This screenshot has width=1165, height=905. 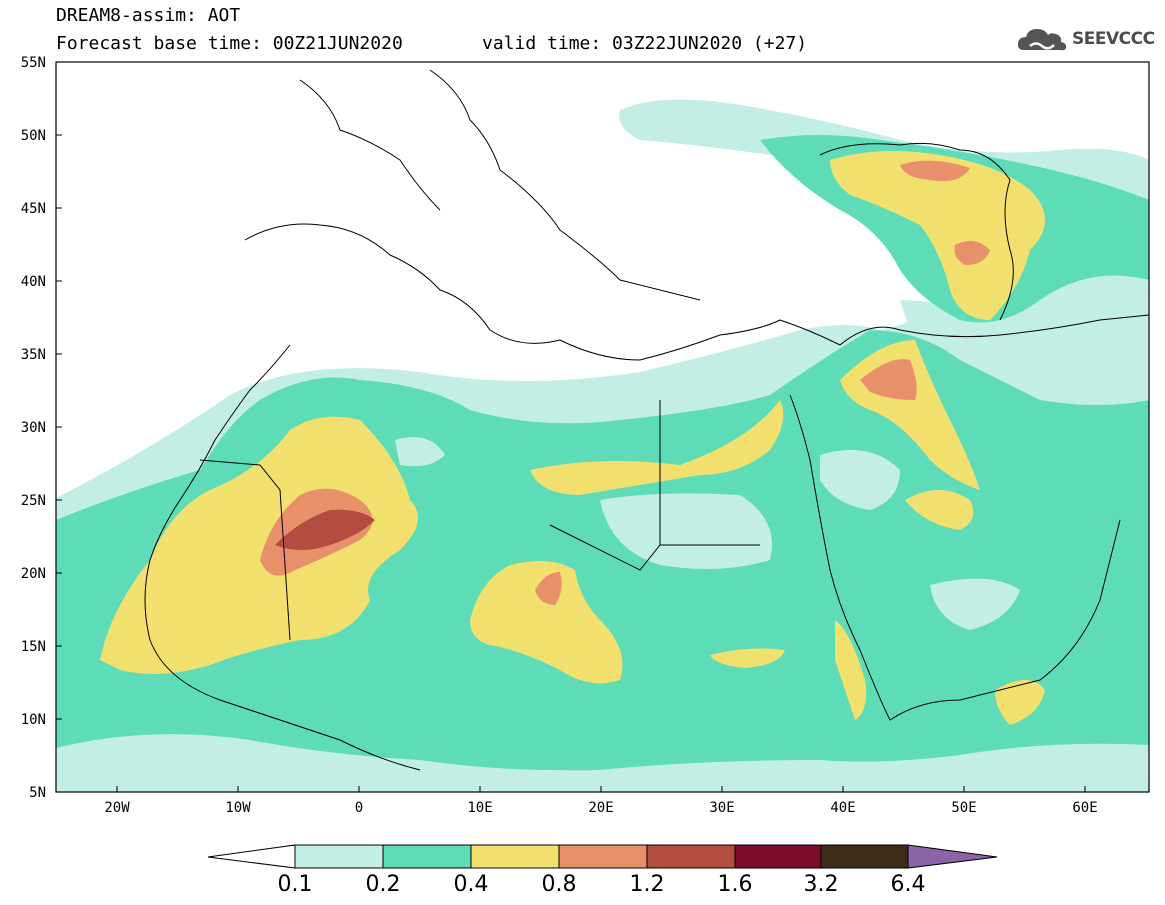 I want to click on aot-contour-0.1-hole4, so click(x=420, y=452).